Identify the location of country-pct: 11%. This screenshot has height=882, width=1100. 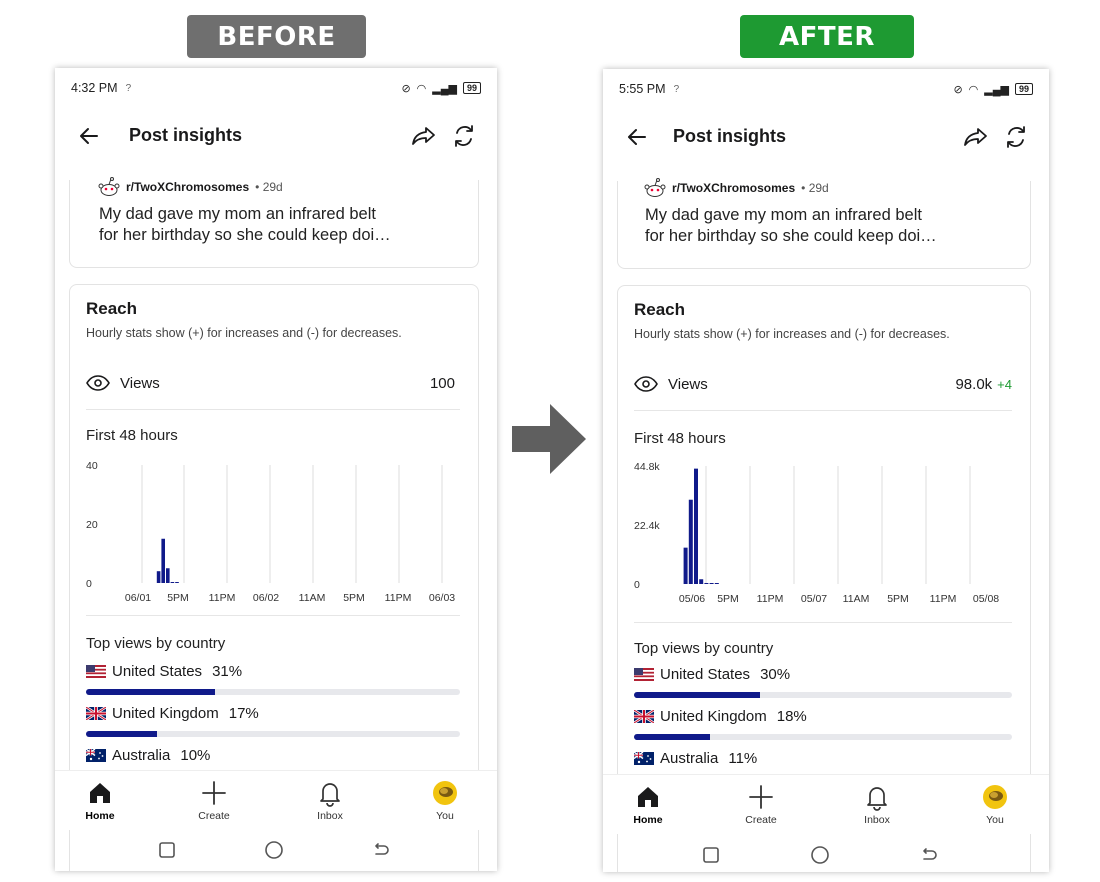
(743, 758).